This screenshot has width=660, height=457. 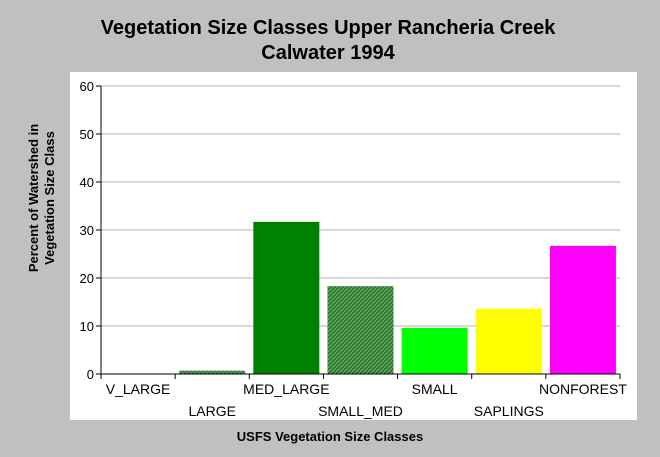 I want to click on x-category-label: V_LARGE, so click(x=138, y=389).